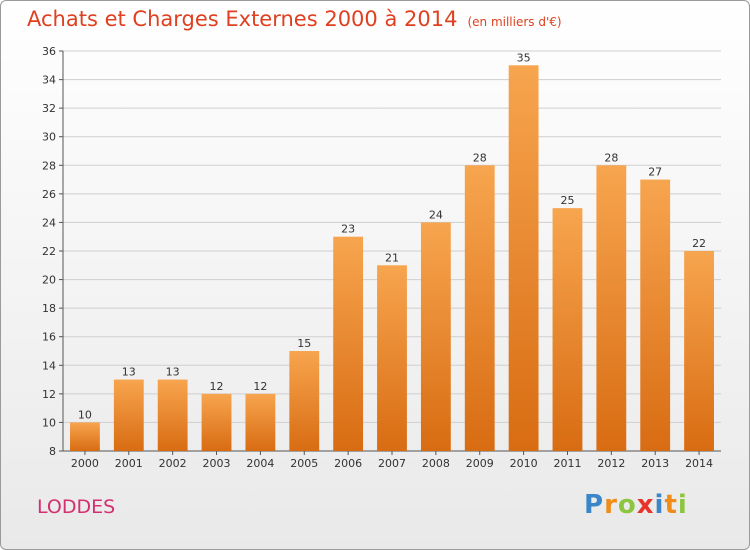 This screenshot has width=750, height=550. Describe the element at coordinates (435, 336) in the screenshot. I see `bar-2008` at that location.